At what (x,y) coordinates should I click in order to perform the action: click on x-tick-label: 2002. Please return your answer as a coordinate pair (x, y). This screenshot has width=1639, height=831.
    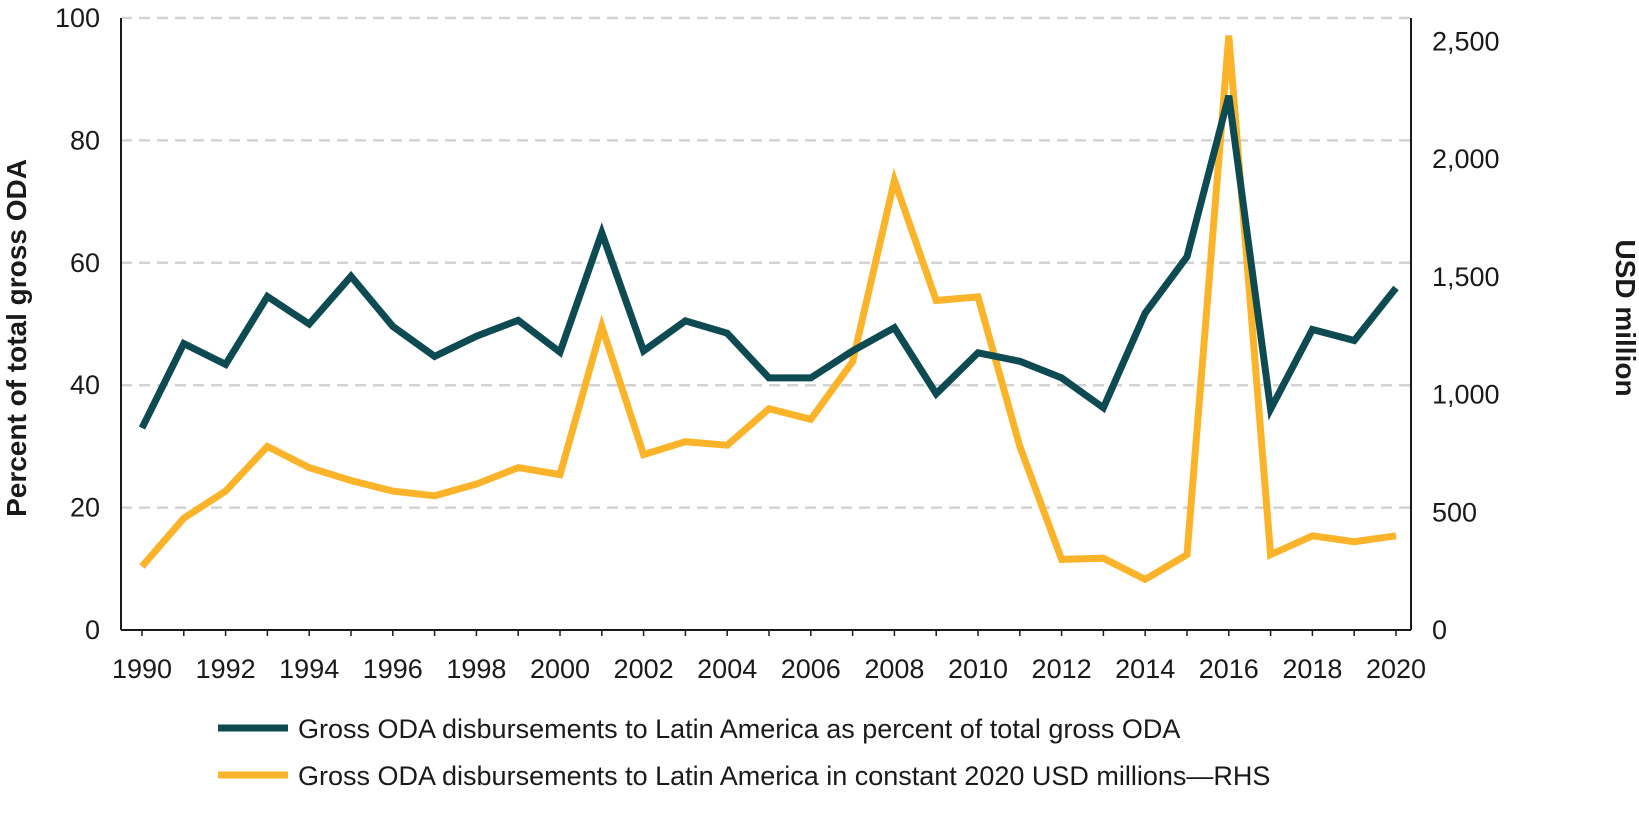
    Looking at the image, I should click on (644, 669).